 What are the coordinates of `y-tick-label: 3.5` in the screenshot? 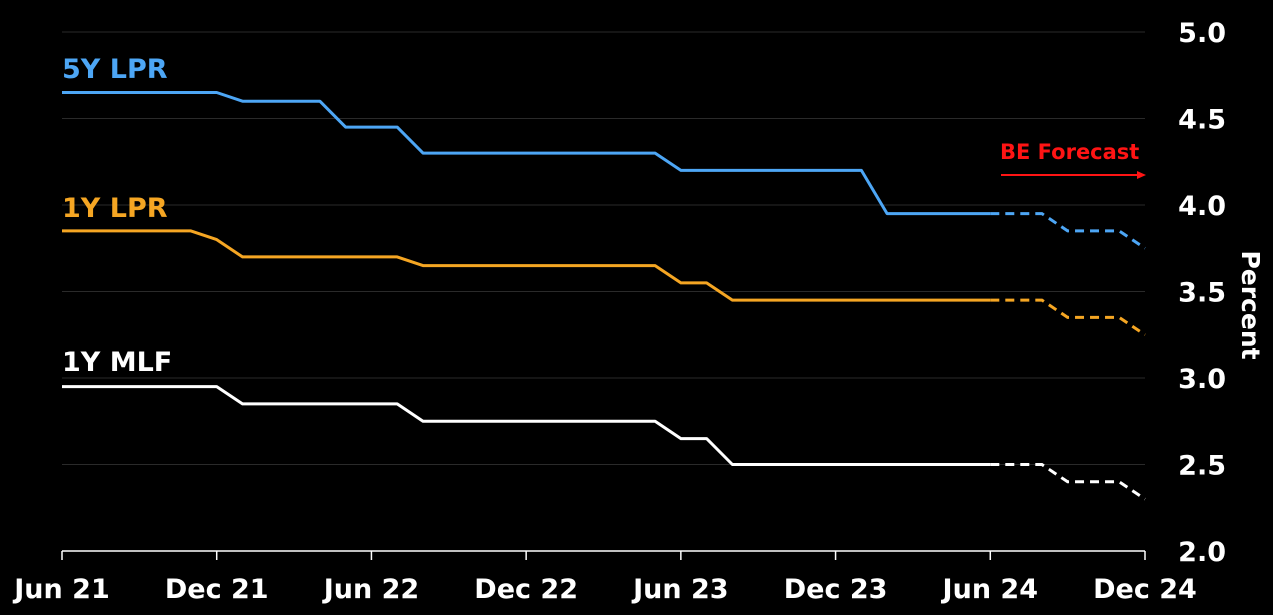 It's located at (1202, 293).